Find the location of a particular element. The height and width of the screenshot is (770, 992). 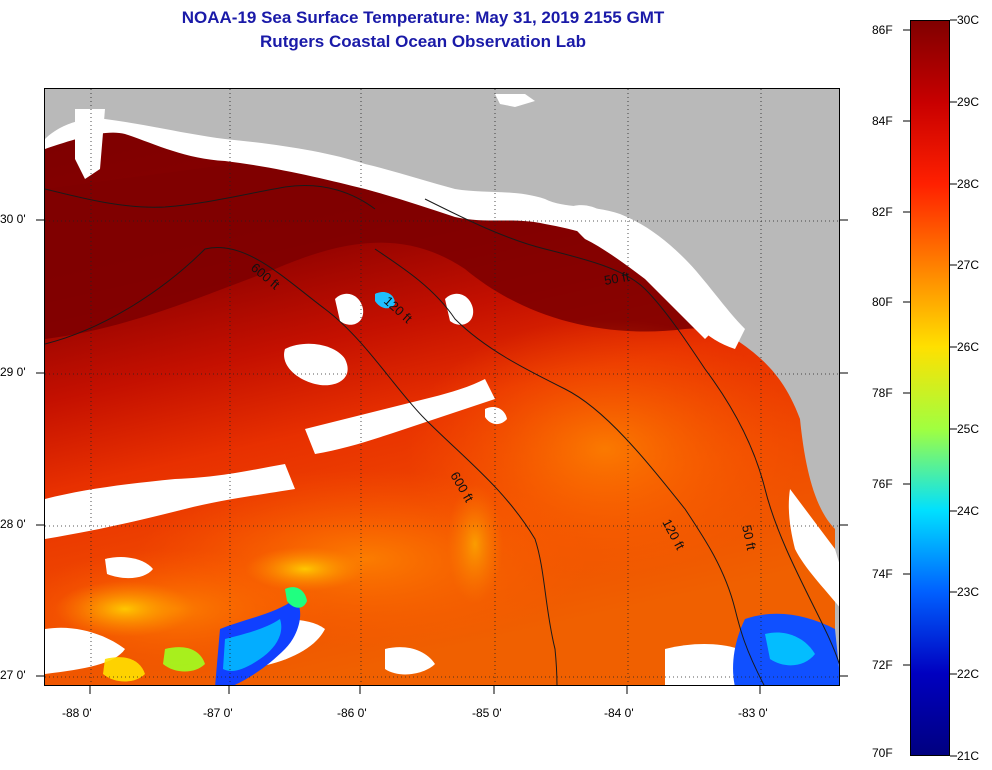

colorbar-f-label: 82F is located at coordinates (882, 212).